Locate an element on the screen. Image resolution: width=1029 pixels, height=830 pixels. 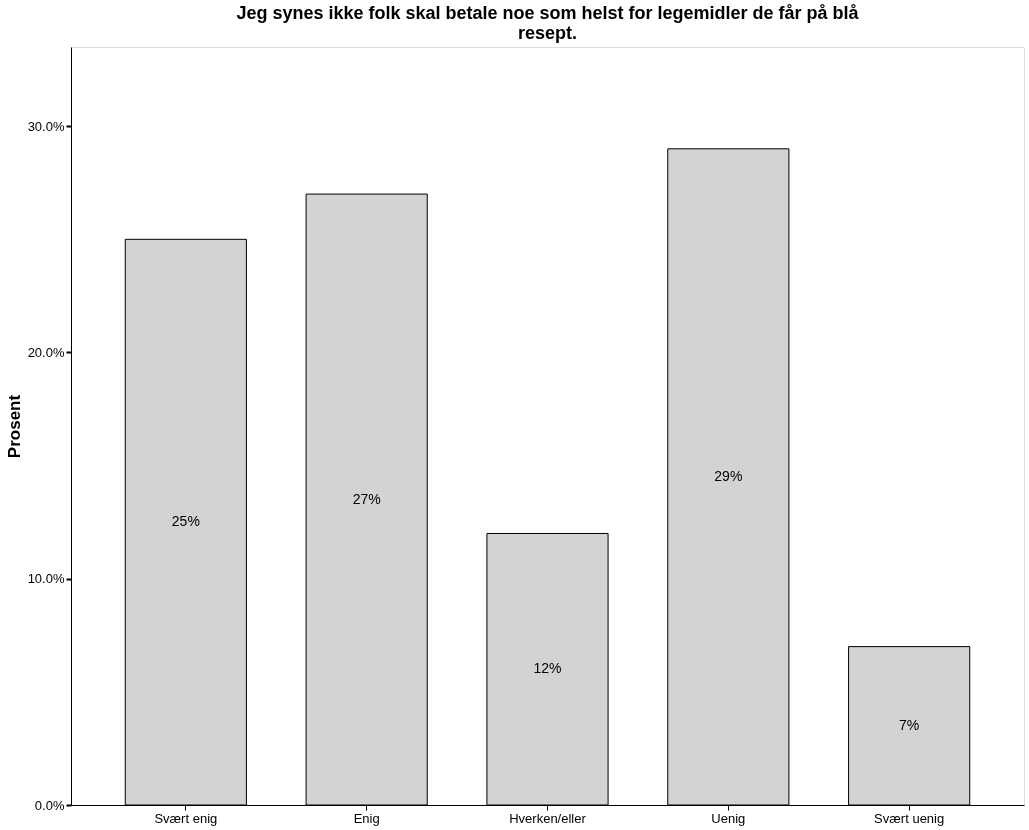
y-tick-label: 30.0% is located at coordinates (46, 126).